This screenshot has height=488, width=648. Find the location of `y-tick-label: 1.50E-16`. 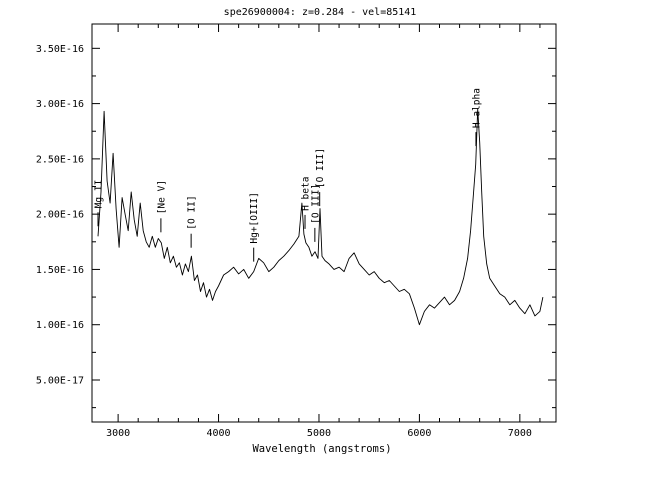

y-tick-label: 1.50E-16 is located at coordinates (60, 270).